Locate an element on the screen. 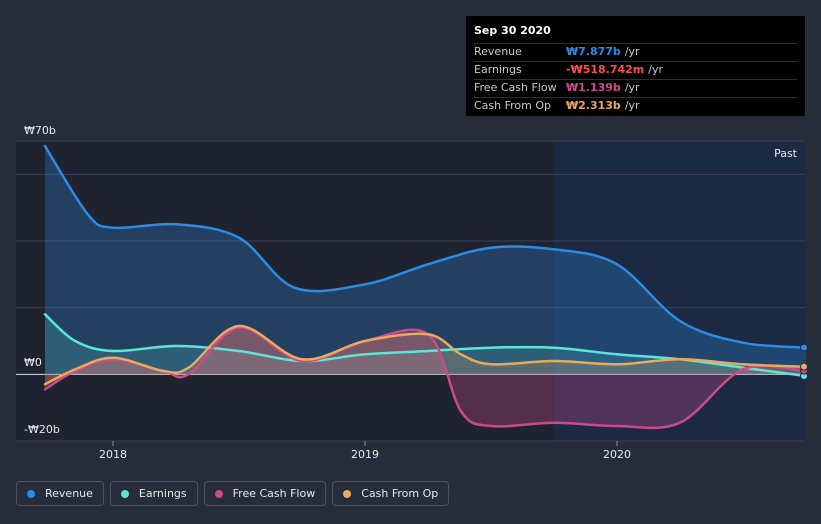 The image size is (821, 524). tooltip-value: ₩7.877b is located at coordinates (593, 51).